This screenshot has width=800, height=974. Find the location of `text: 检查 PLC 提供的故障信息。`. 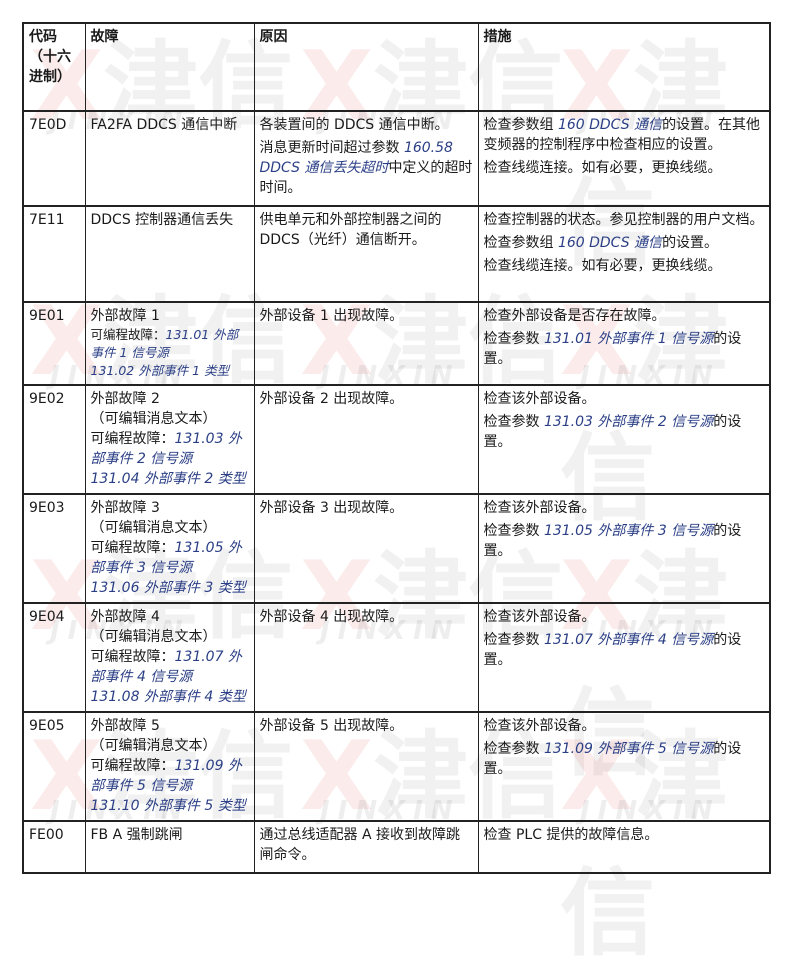

text: 检查 PLC 提供的故障信息。 is located at coordinates (571, 835).